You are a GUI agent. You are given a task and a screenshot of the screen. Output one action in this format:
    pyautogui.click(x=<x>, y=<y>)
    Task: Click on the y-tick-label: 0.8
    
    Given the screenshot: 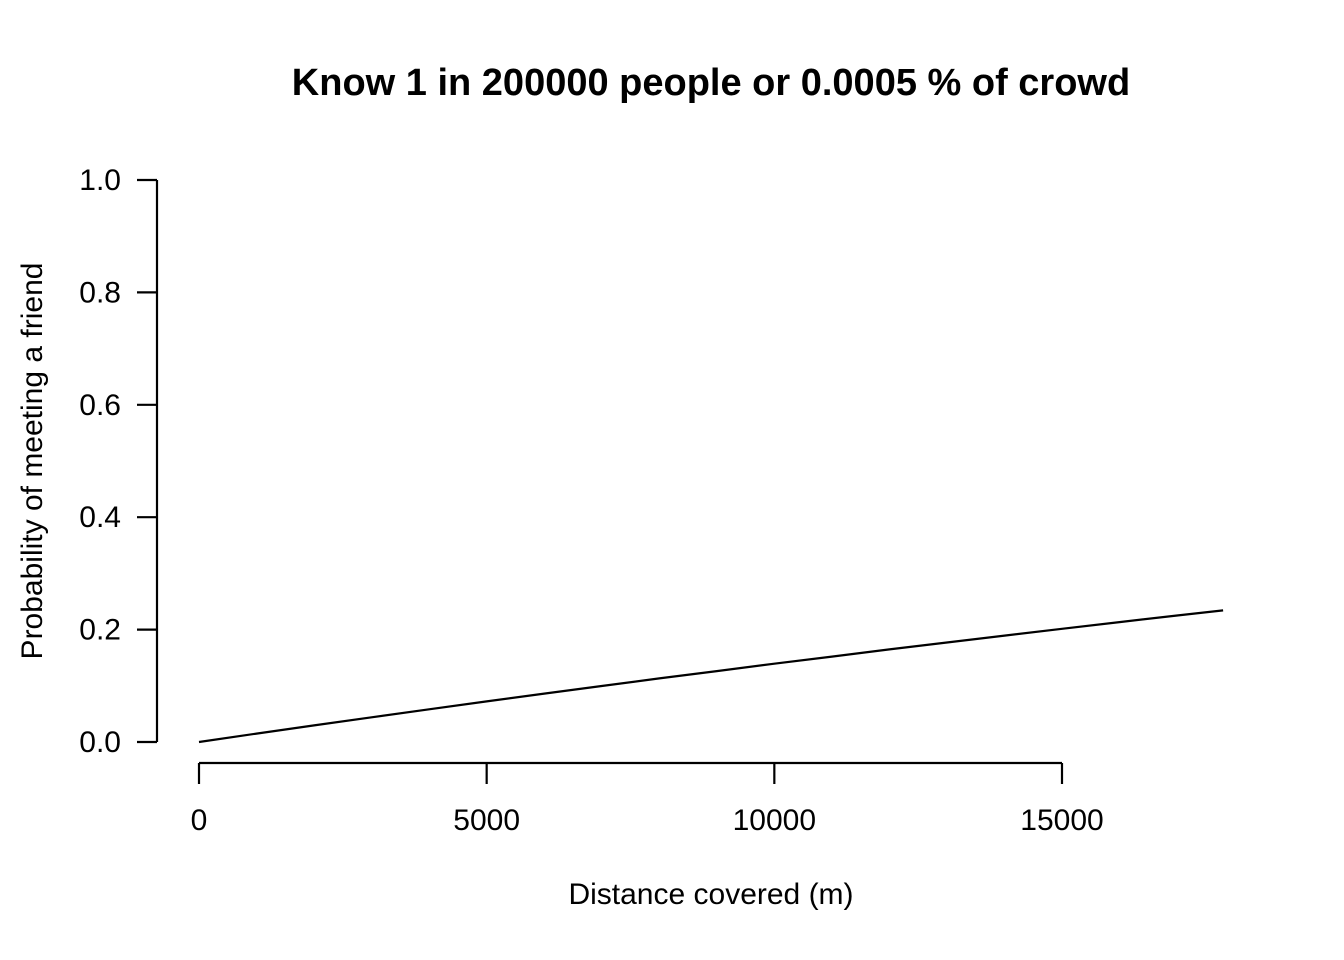 What is the action you would take?
    pyautogui.click(x=100, y=292)
    